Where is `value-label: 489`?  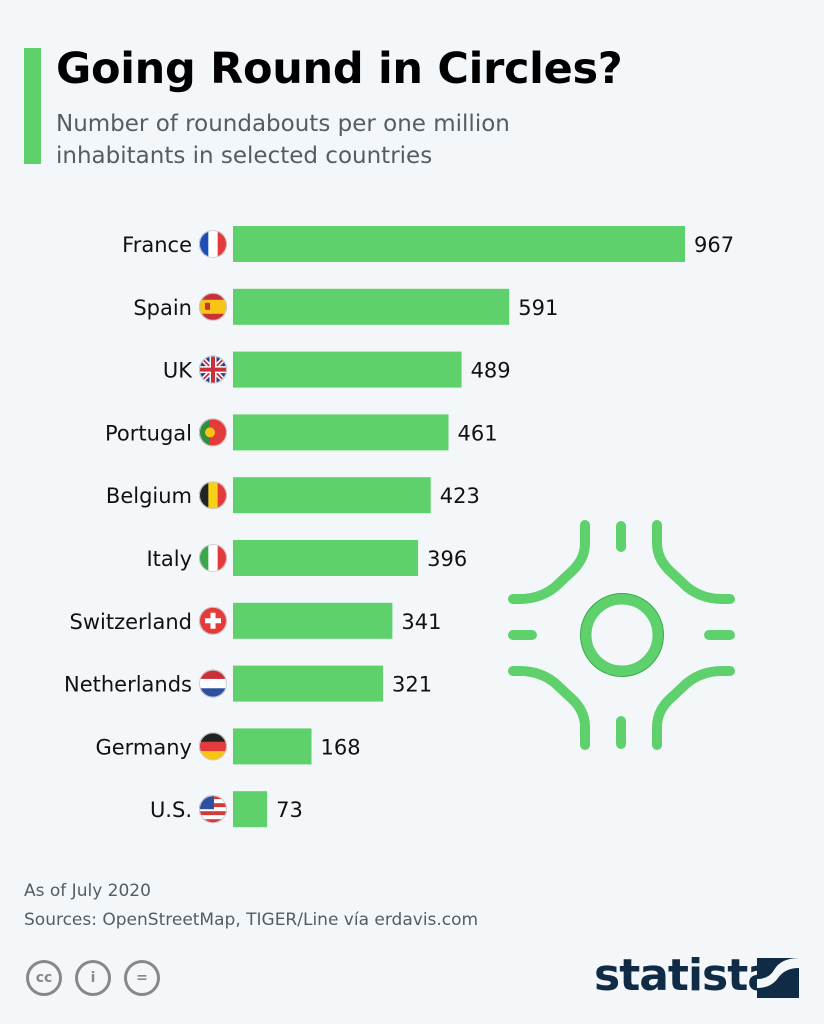 value-label: 489 is located at coordinates (491, 371).